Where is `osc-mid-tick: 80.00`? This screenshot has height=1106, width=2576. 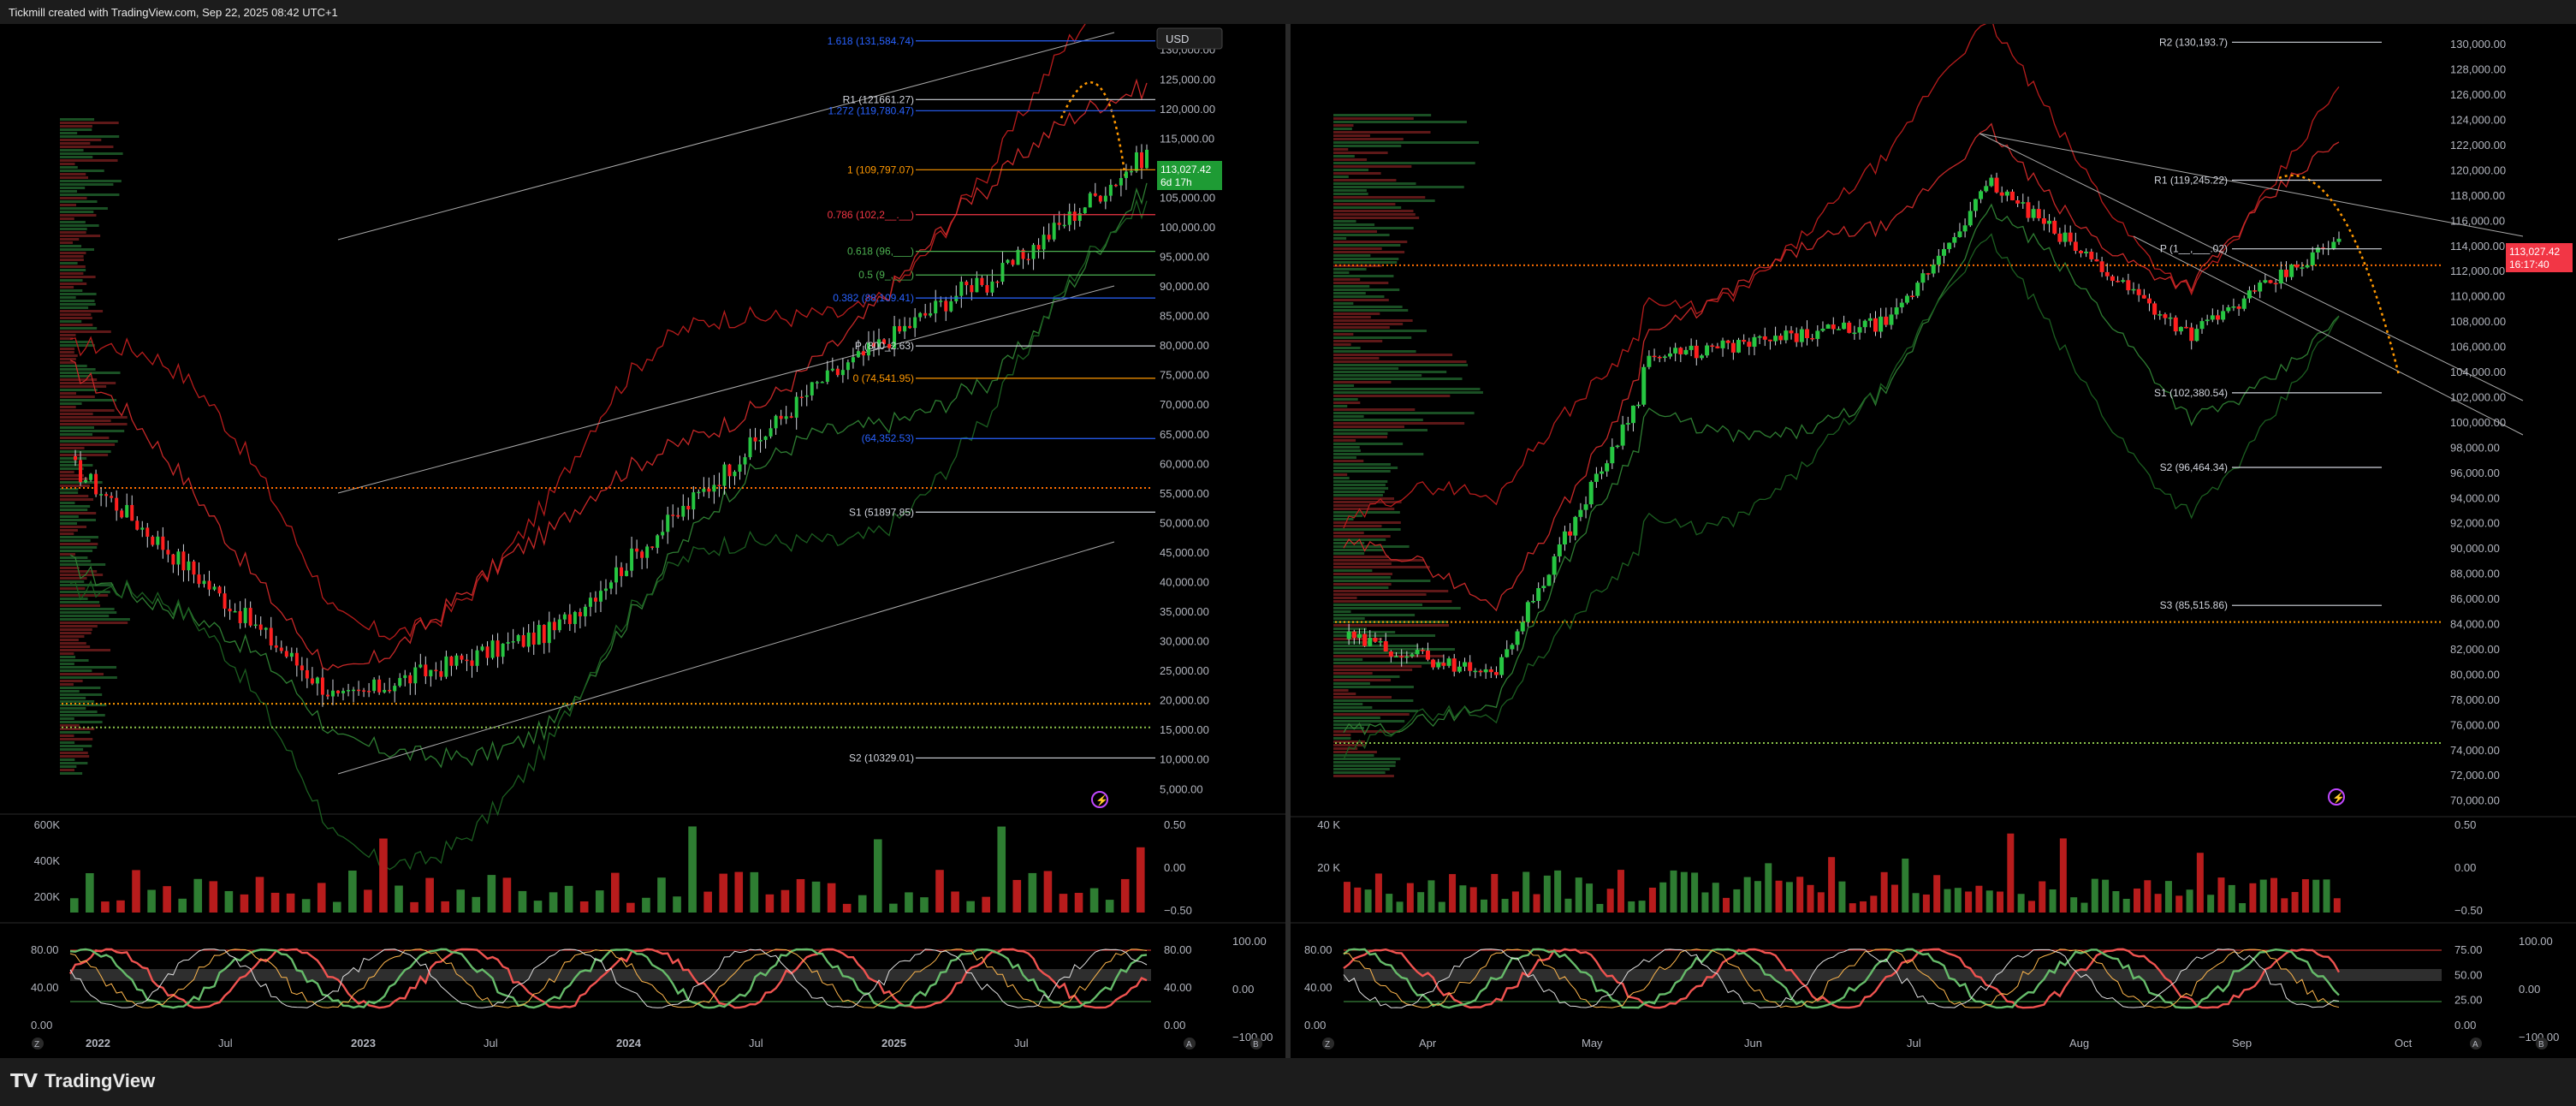
osc-mid-tick: 80.00 is located at coordinates (1178, 950).